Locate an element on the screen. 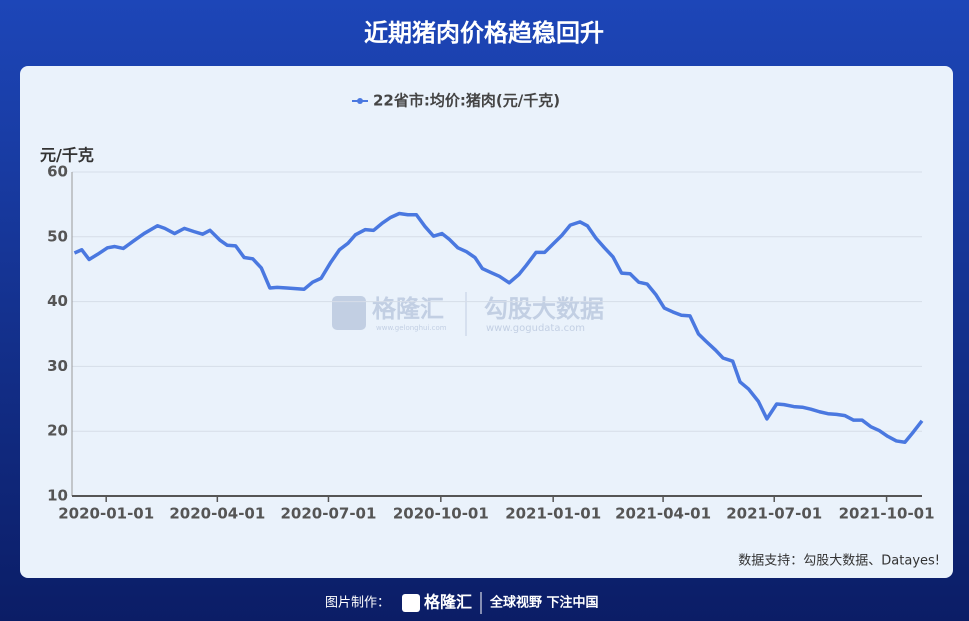  legend-dot is located at coordinates (360, 101).